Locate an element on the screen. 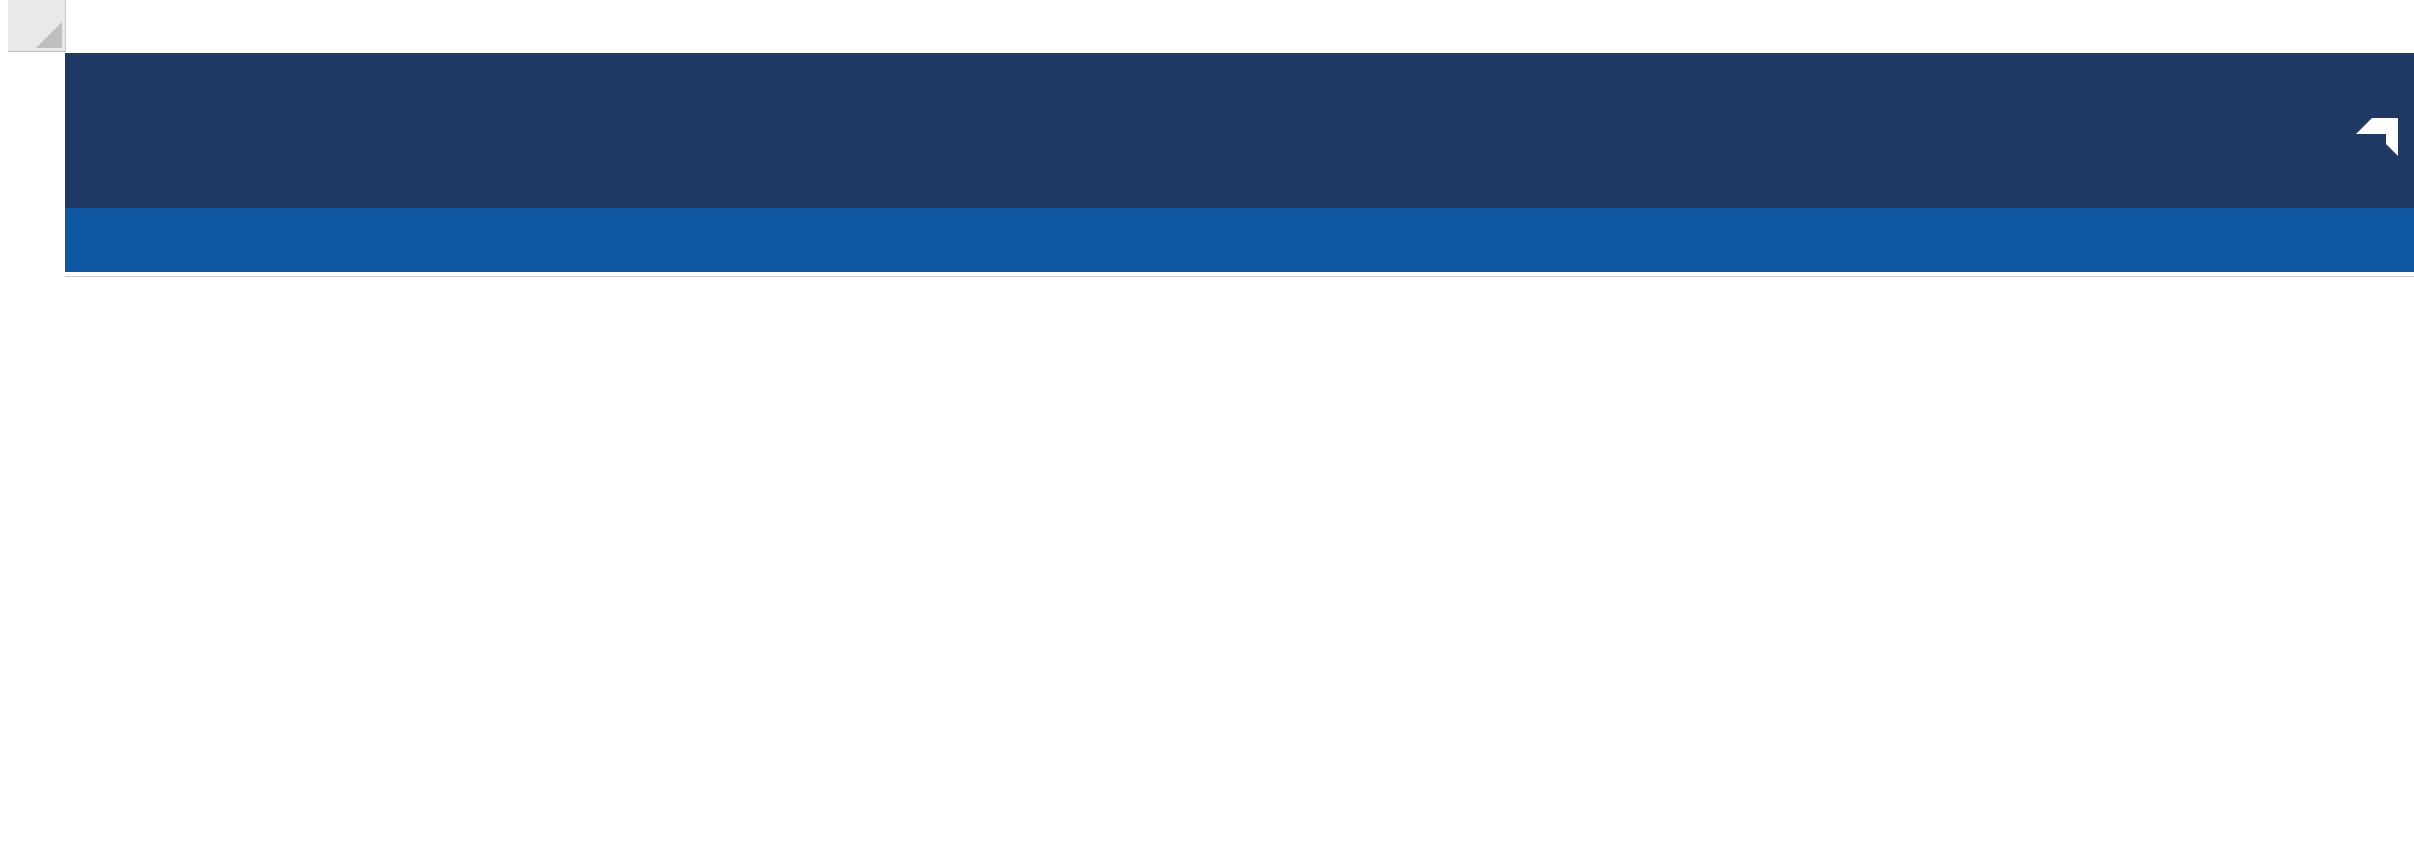 Image resolution: width=2414 pixels, height=850 pixels. logo-corner-arrow-icon is located at coordinates (2377, 137).